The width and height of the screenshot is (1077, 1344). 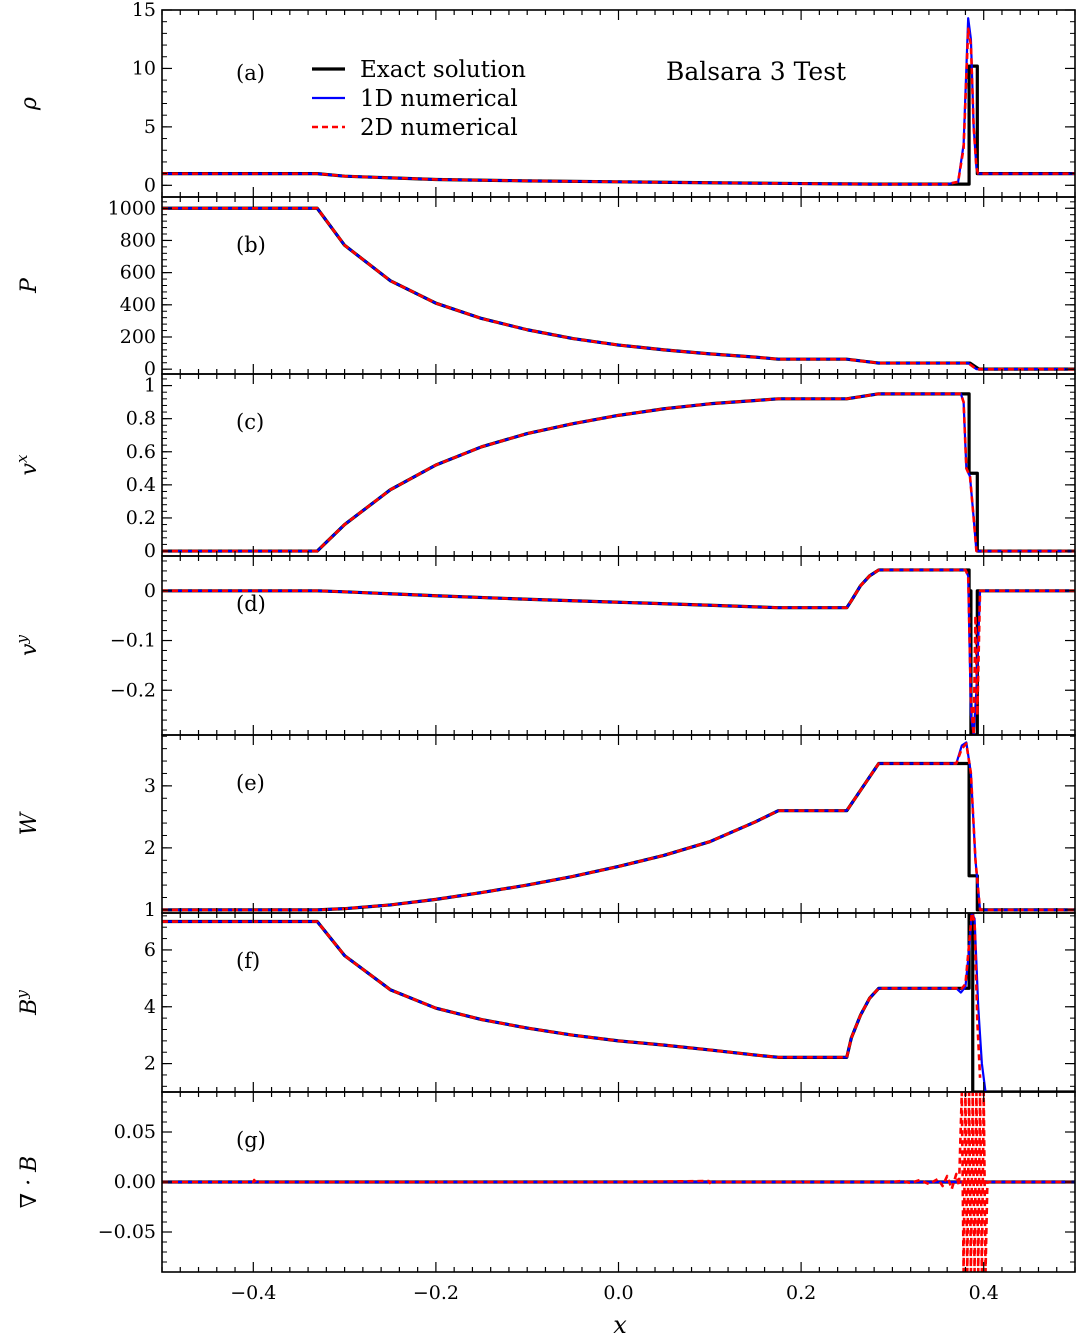 I want to click on legend-label-exact: Exact solution, so click(x=443, y=70).